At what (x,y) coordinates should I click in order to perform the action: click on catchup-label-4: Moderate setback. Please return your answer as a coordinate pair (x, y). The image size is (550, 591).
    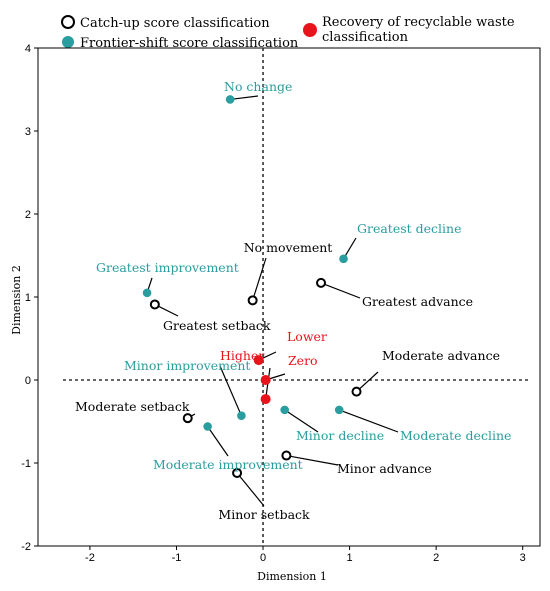
    Looking at the image, I should click on (132, 406).